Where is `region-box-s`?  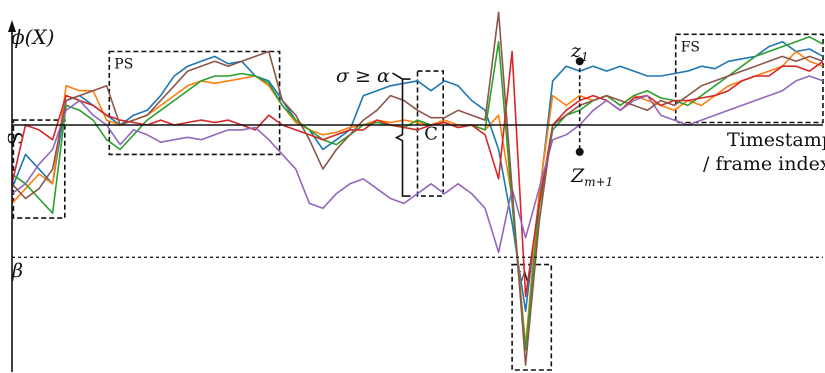
region-box-s is located at coordinates (39, 169).